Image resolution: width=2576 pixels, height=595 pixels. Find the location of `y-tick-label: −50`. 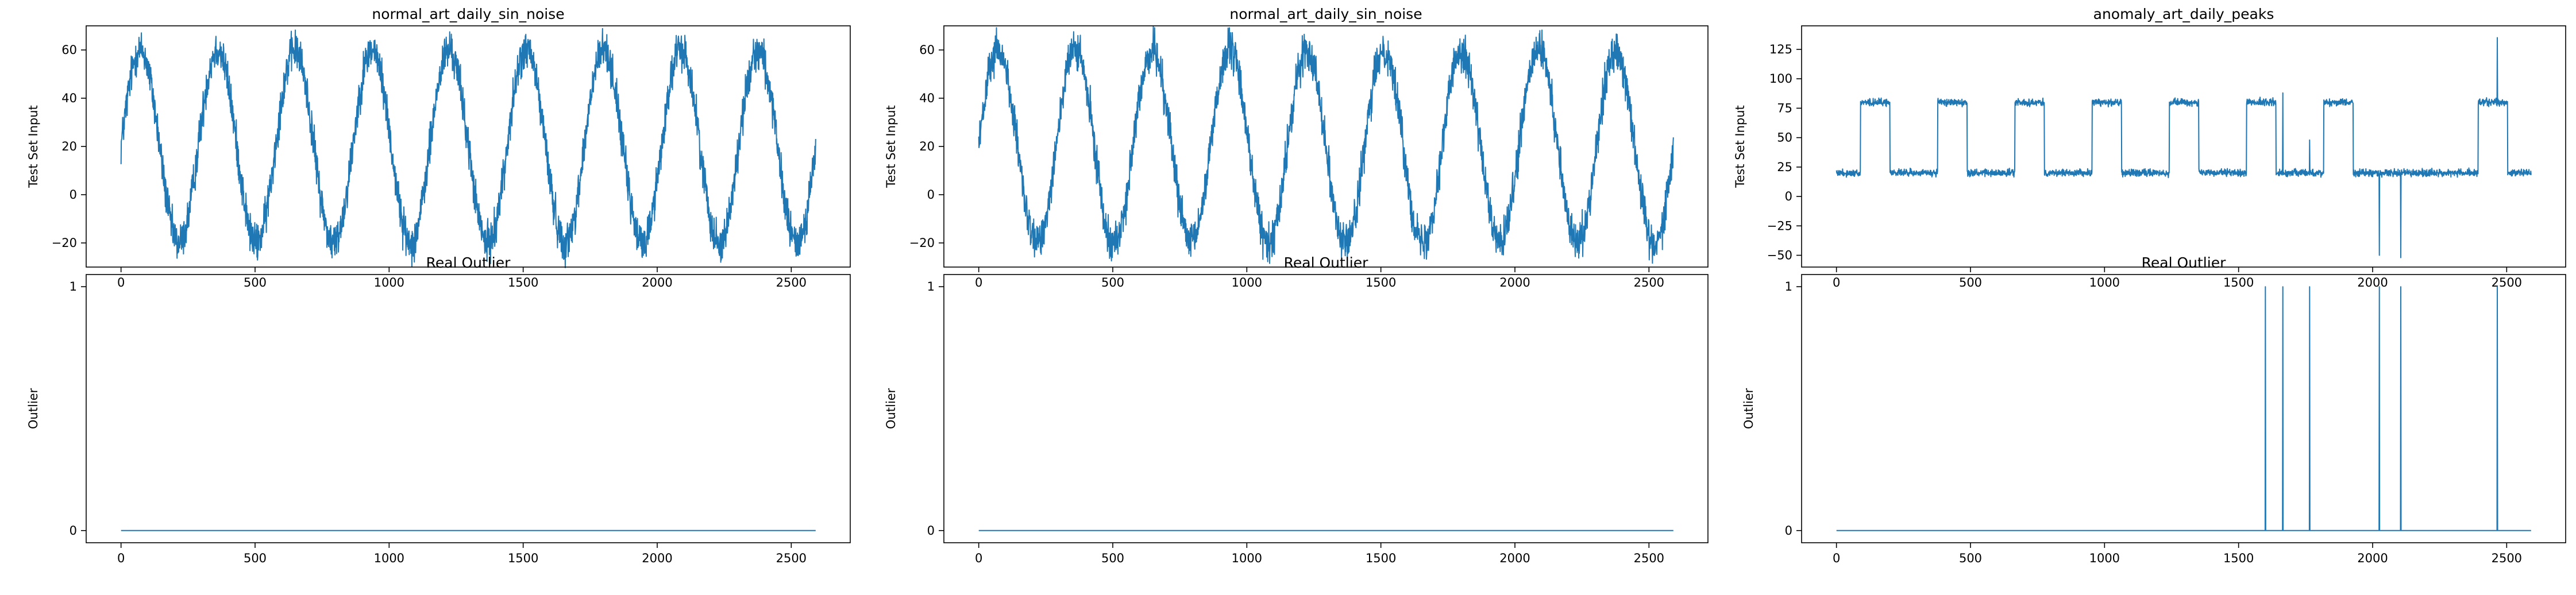

y-tick-label: −50 is located at coordinates (1779, 255).